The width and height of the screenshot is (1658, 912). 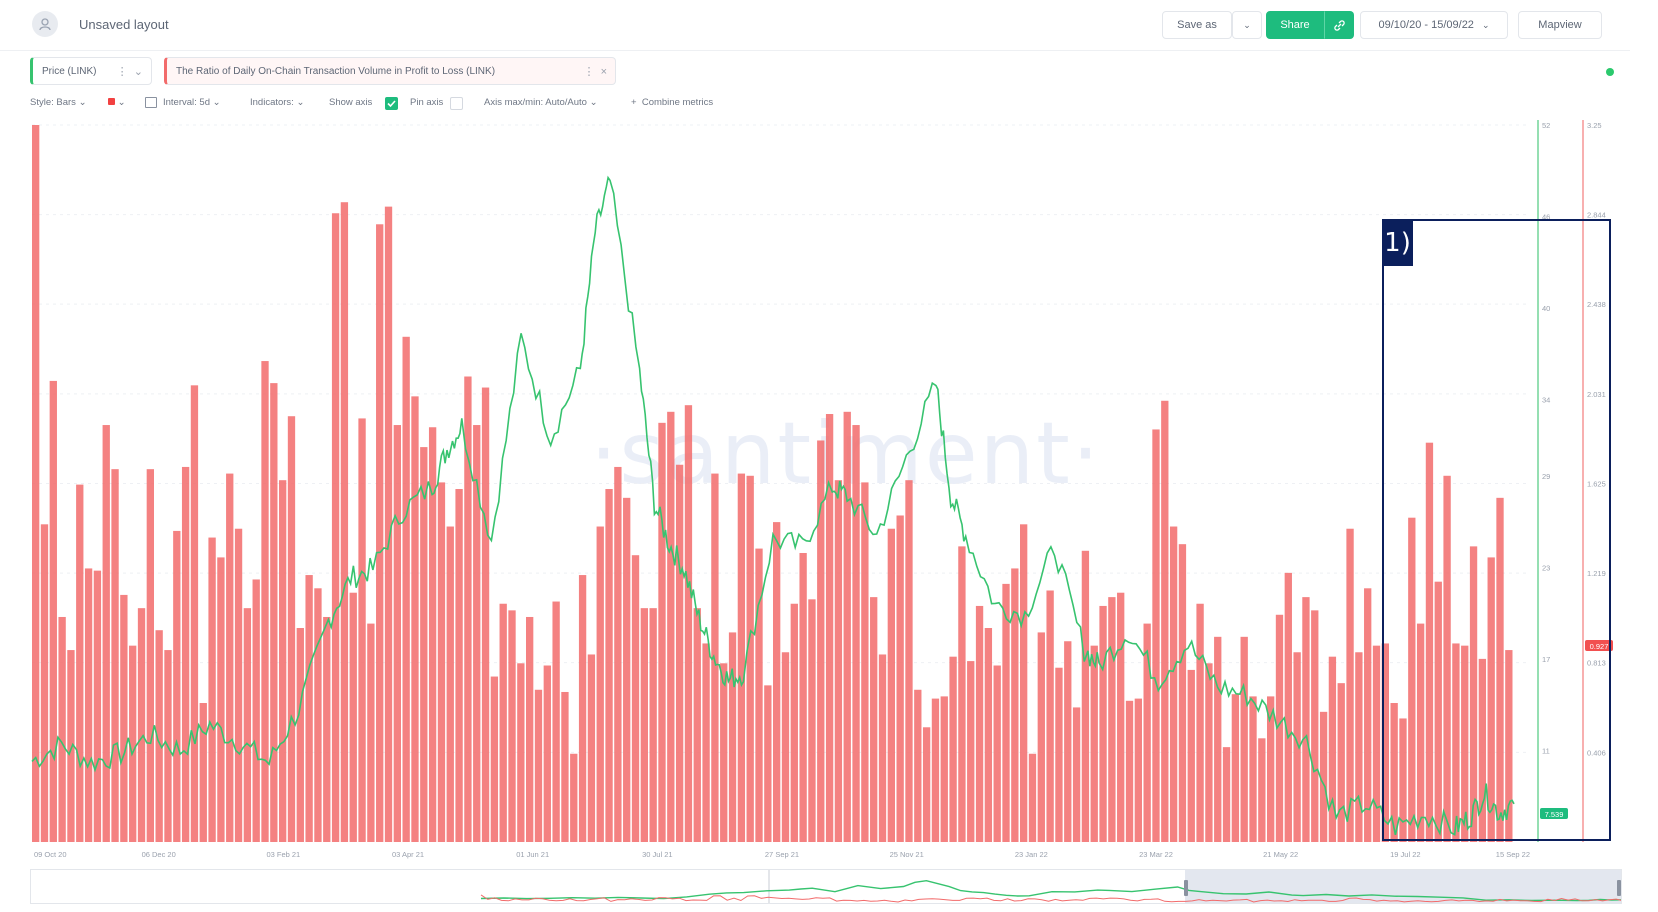 I want to click on metric-remove-icon: ⋮ ×, so click(x=595, y=72).